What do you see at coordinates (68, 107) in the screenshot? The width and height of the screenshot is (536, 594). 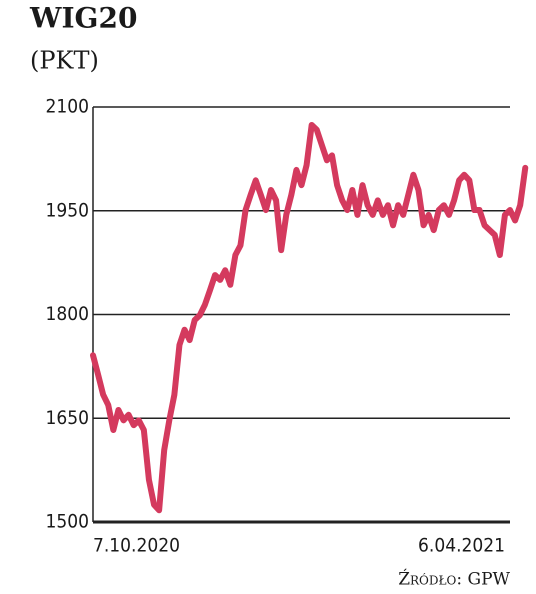 I see `y-tick-label: 2100` at bounding box center [68, 107].